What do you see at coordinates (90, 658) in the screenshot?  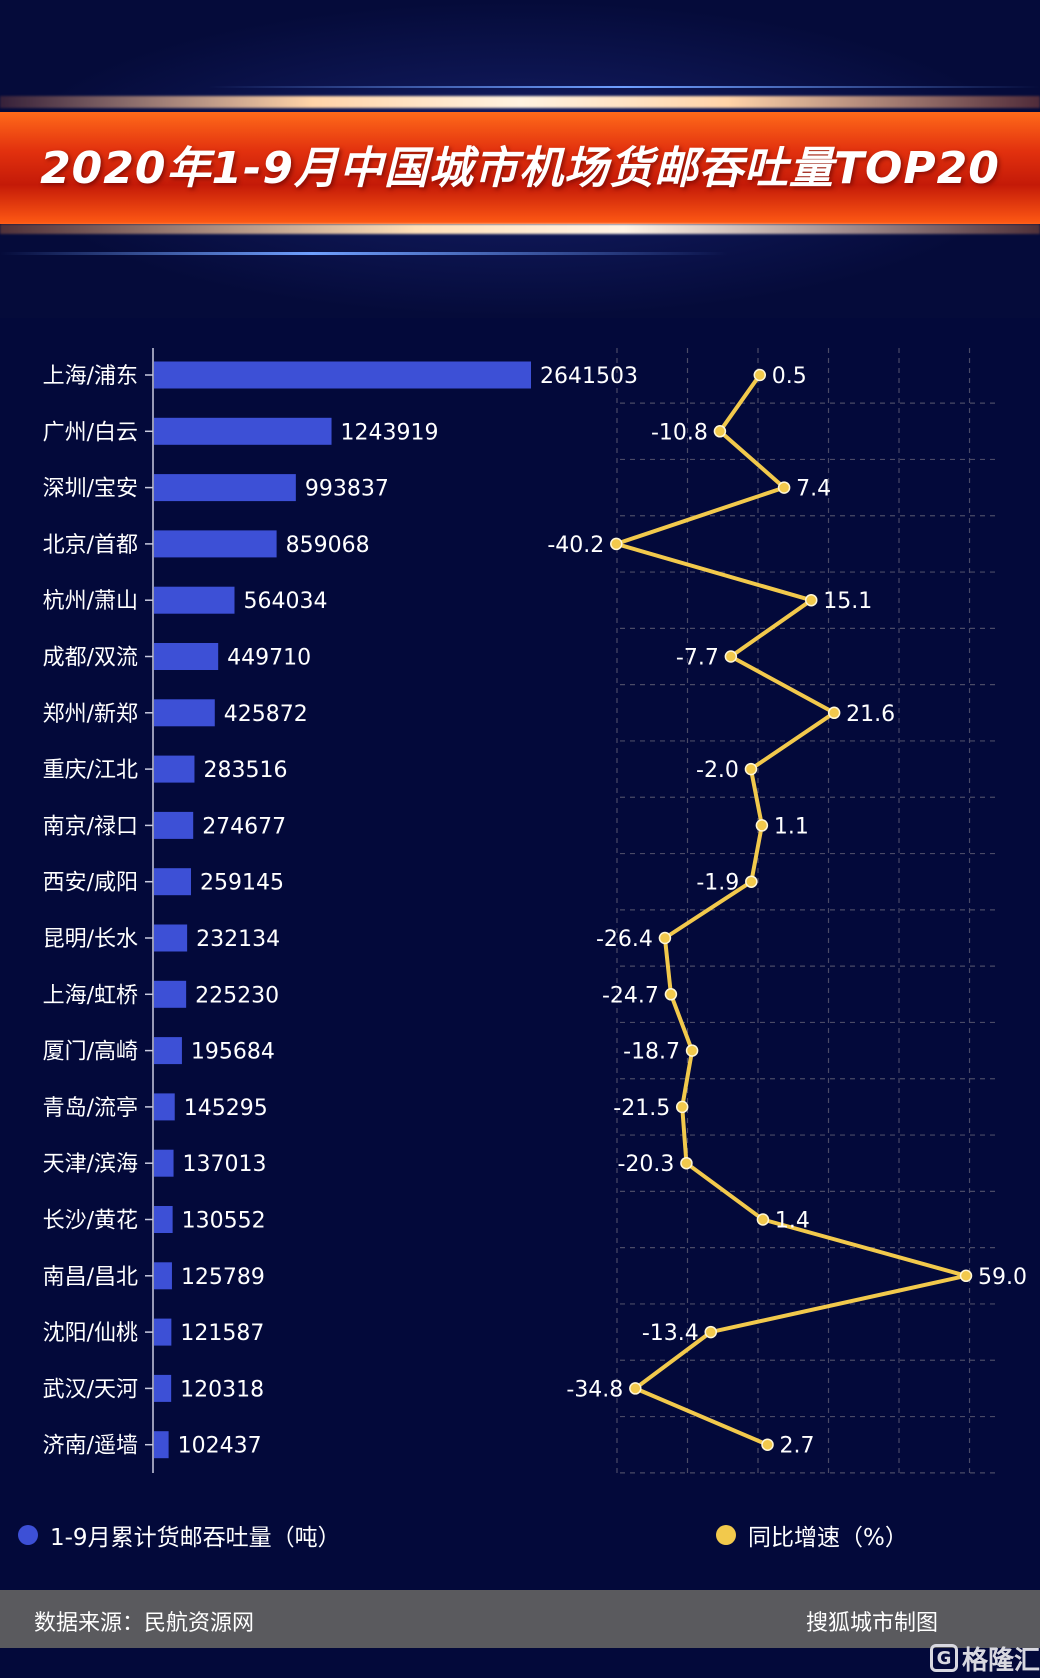 I see `category-label: 成都/双流` at bounding box center [90, 658].